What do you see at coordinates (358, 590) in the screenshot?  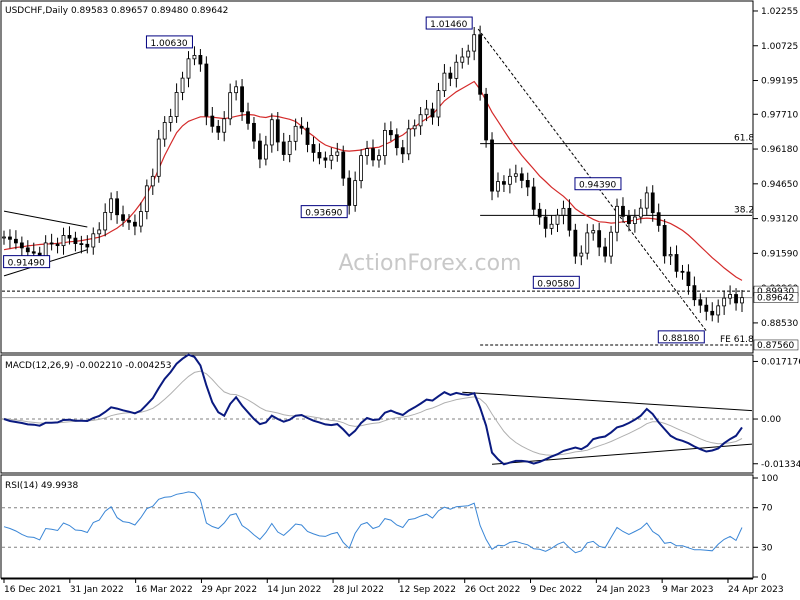 I see `x-axis-date-label: 28 Jul 2022` at bounding box center [358, 590].